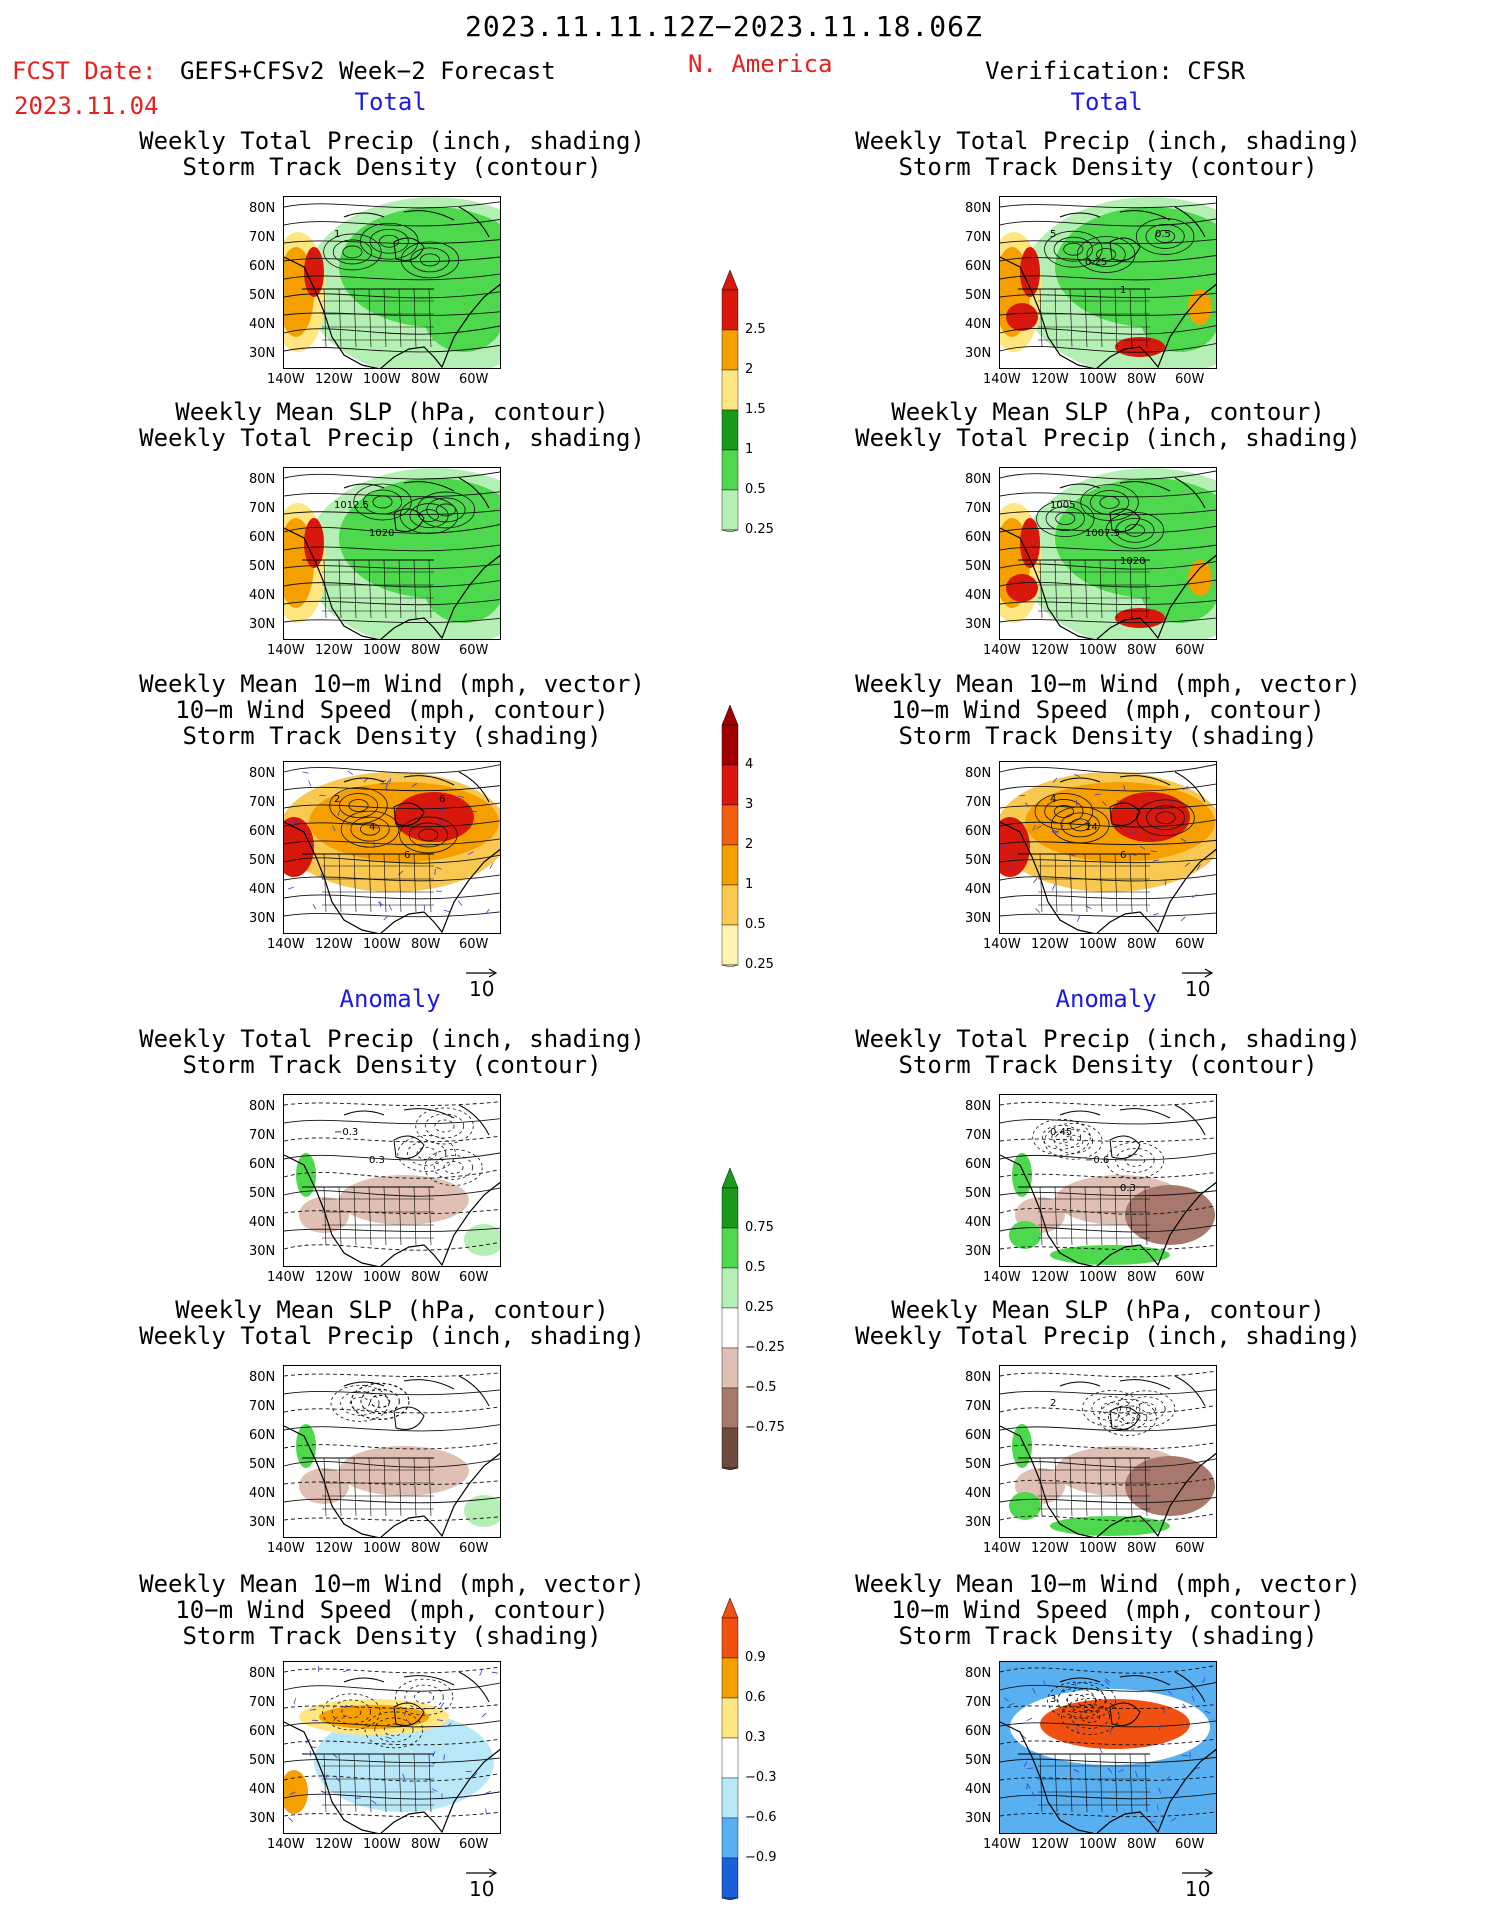 This screenshot has width=1487, height=1925. I want to click on contour-label: 0.3, so click(1128, 1188).